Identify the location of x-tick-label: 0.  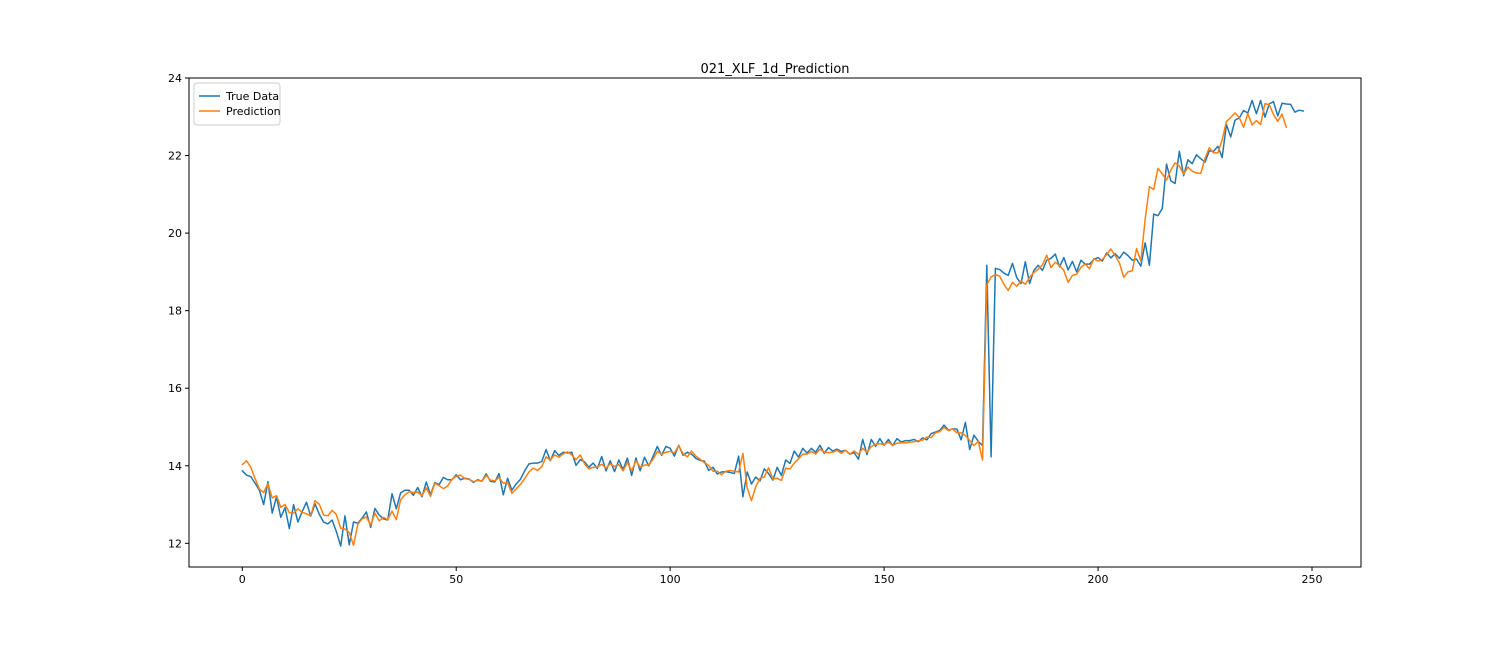
(242, 579).